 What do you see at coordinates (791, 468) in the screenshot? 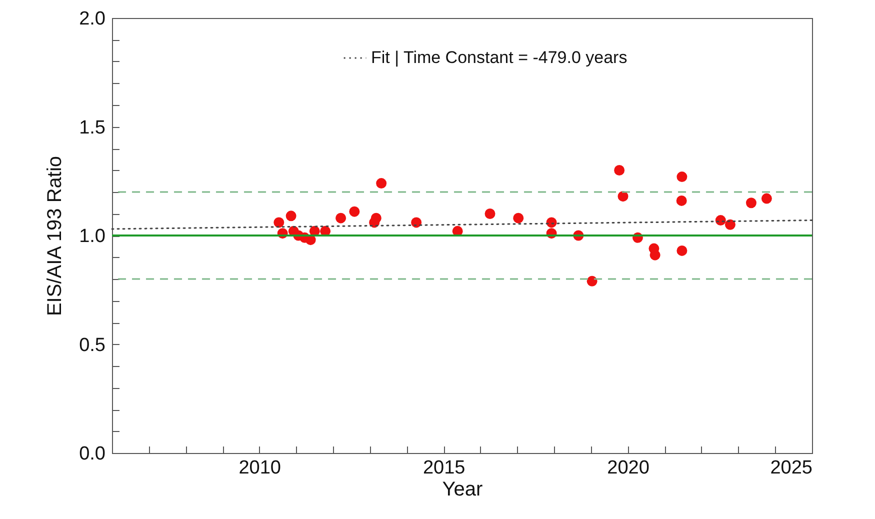
I see `x-tick-label: 2025` at bounding box center [791, 468].